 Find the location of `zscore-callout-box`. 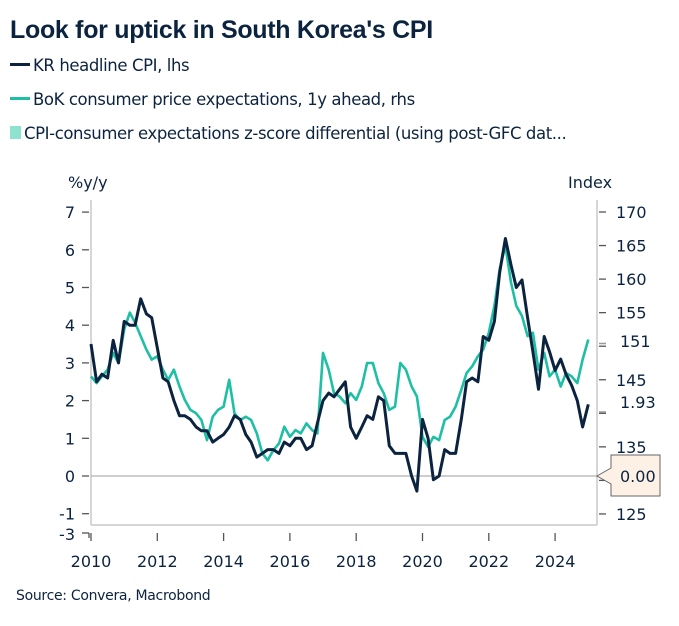

zscore-callout-box is located at coordinates (628, 475).